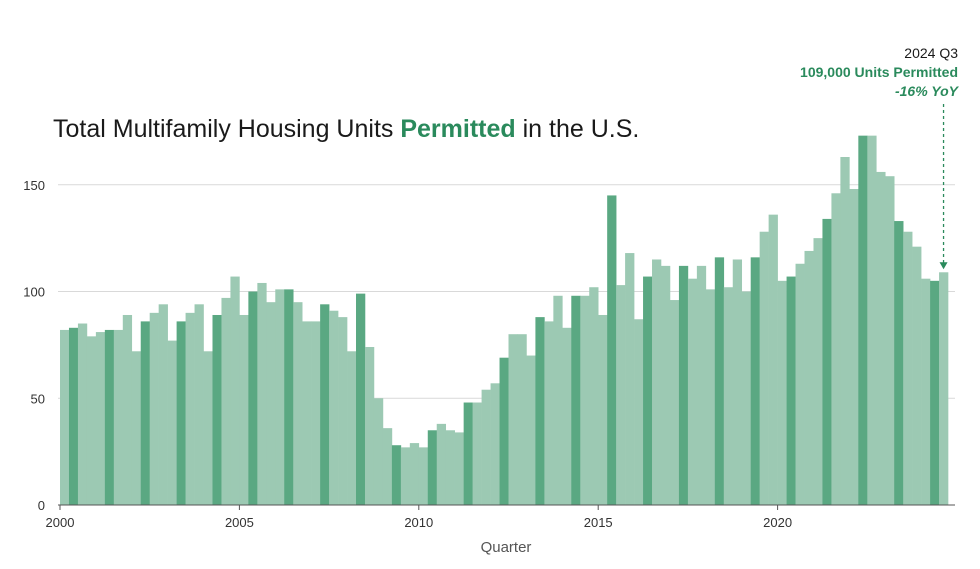 This screenshot has height=569, width=980. What do you see at coordinates (38, 398) in the screenshot?
I see `y-tick-label: 50` at bounding box center [38, 398].